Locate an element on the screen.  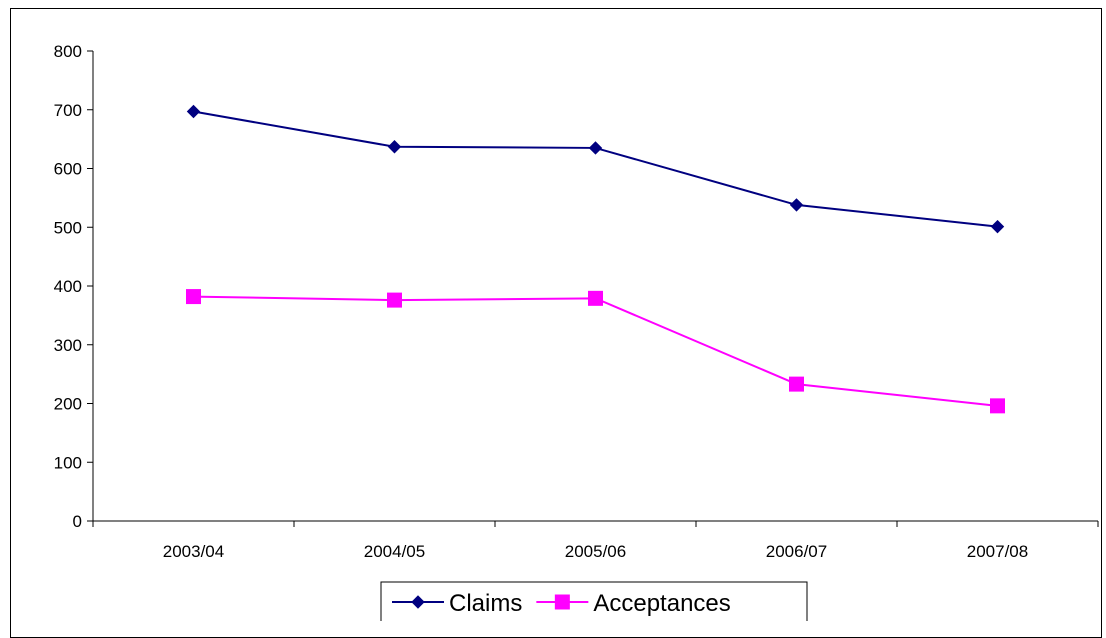
series-line-claims is located at coordinates (595, 169).